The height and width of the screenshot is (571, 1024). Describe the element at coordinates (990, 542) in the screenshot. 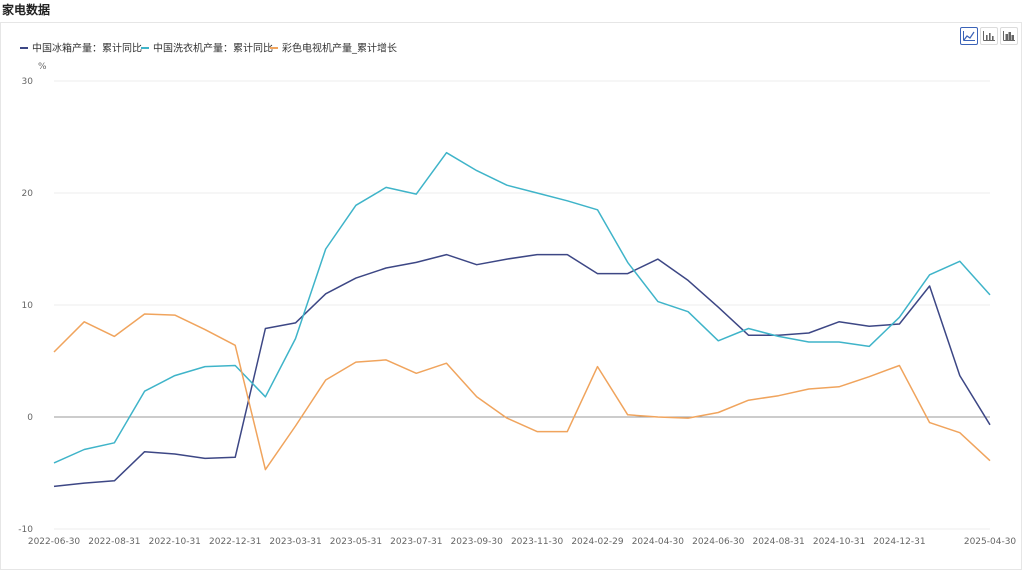

I see `x-tick-label: 2025-04-30` at that location.